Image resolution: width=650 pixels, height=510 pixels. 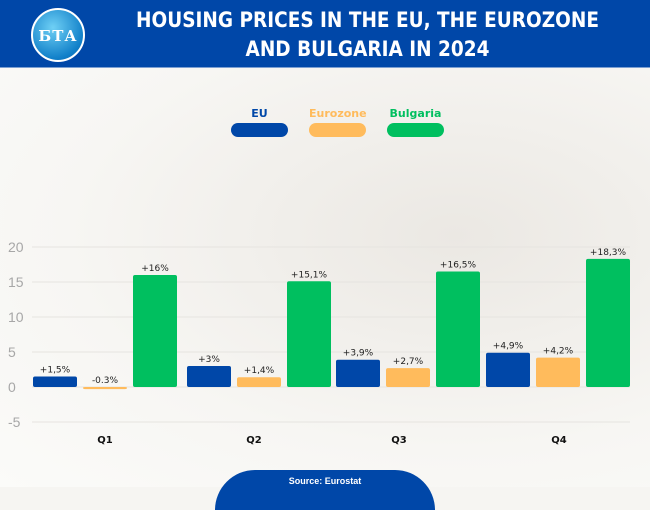 I want to click on legend-label: Bulgaria, so click(x=415, y=113).